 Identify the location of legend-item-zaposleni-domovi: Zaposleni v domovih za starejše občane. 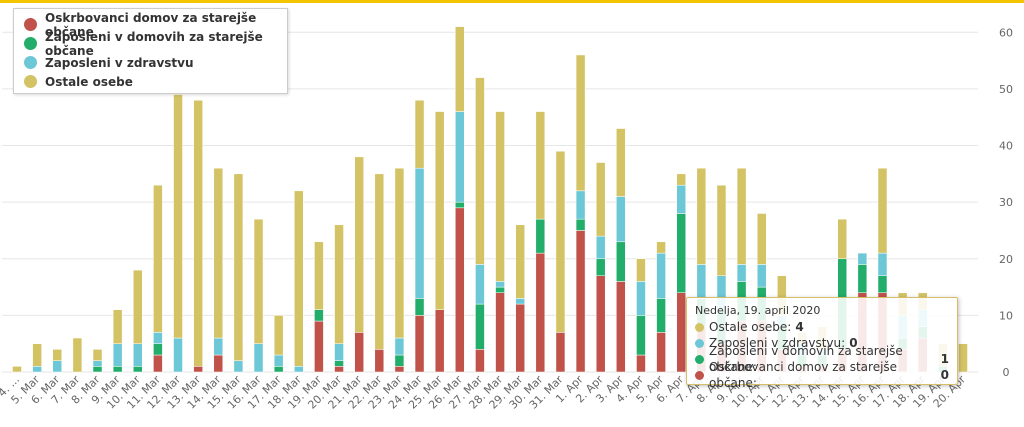
(155, 44).